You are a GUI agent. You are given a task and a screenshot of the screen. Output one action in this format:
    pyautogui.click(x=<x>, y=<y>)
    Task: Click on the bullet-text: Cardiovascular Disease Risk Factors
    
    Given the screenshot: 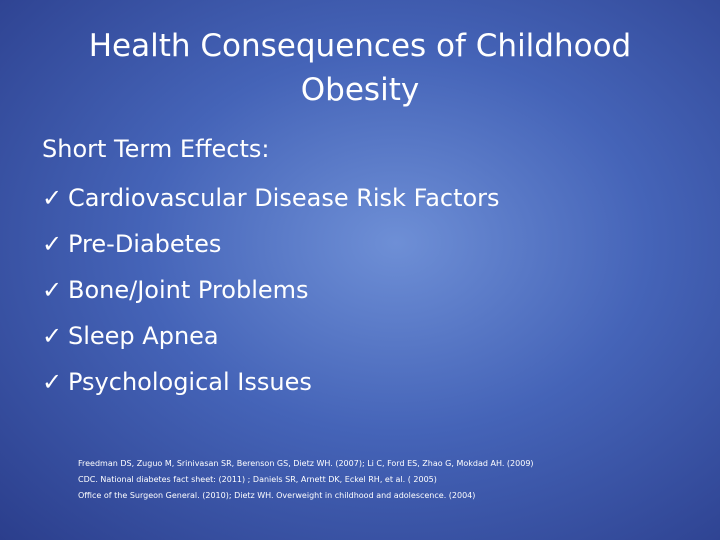 What is the action you would take?
    pyautogui.click(x=284, y=198)
    